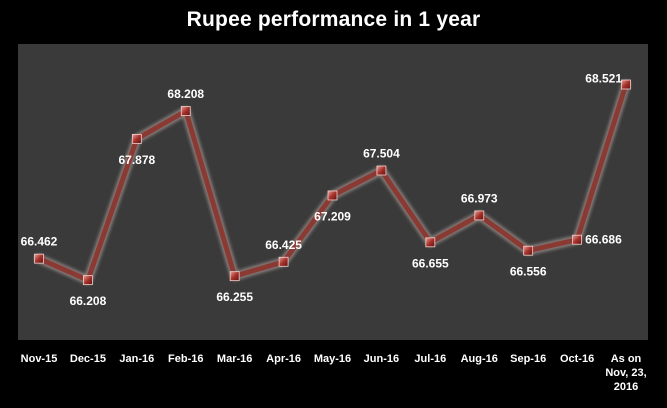  I want to click on x-tick-label-12: Oct-16, so click(577, 359).